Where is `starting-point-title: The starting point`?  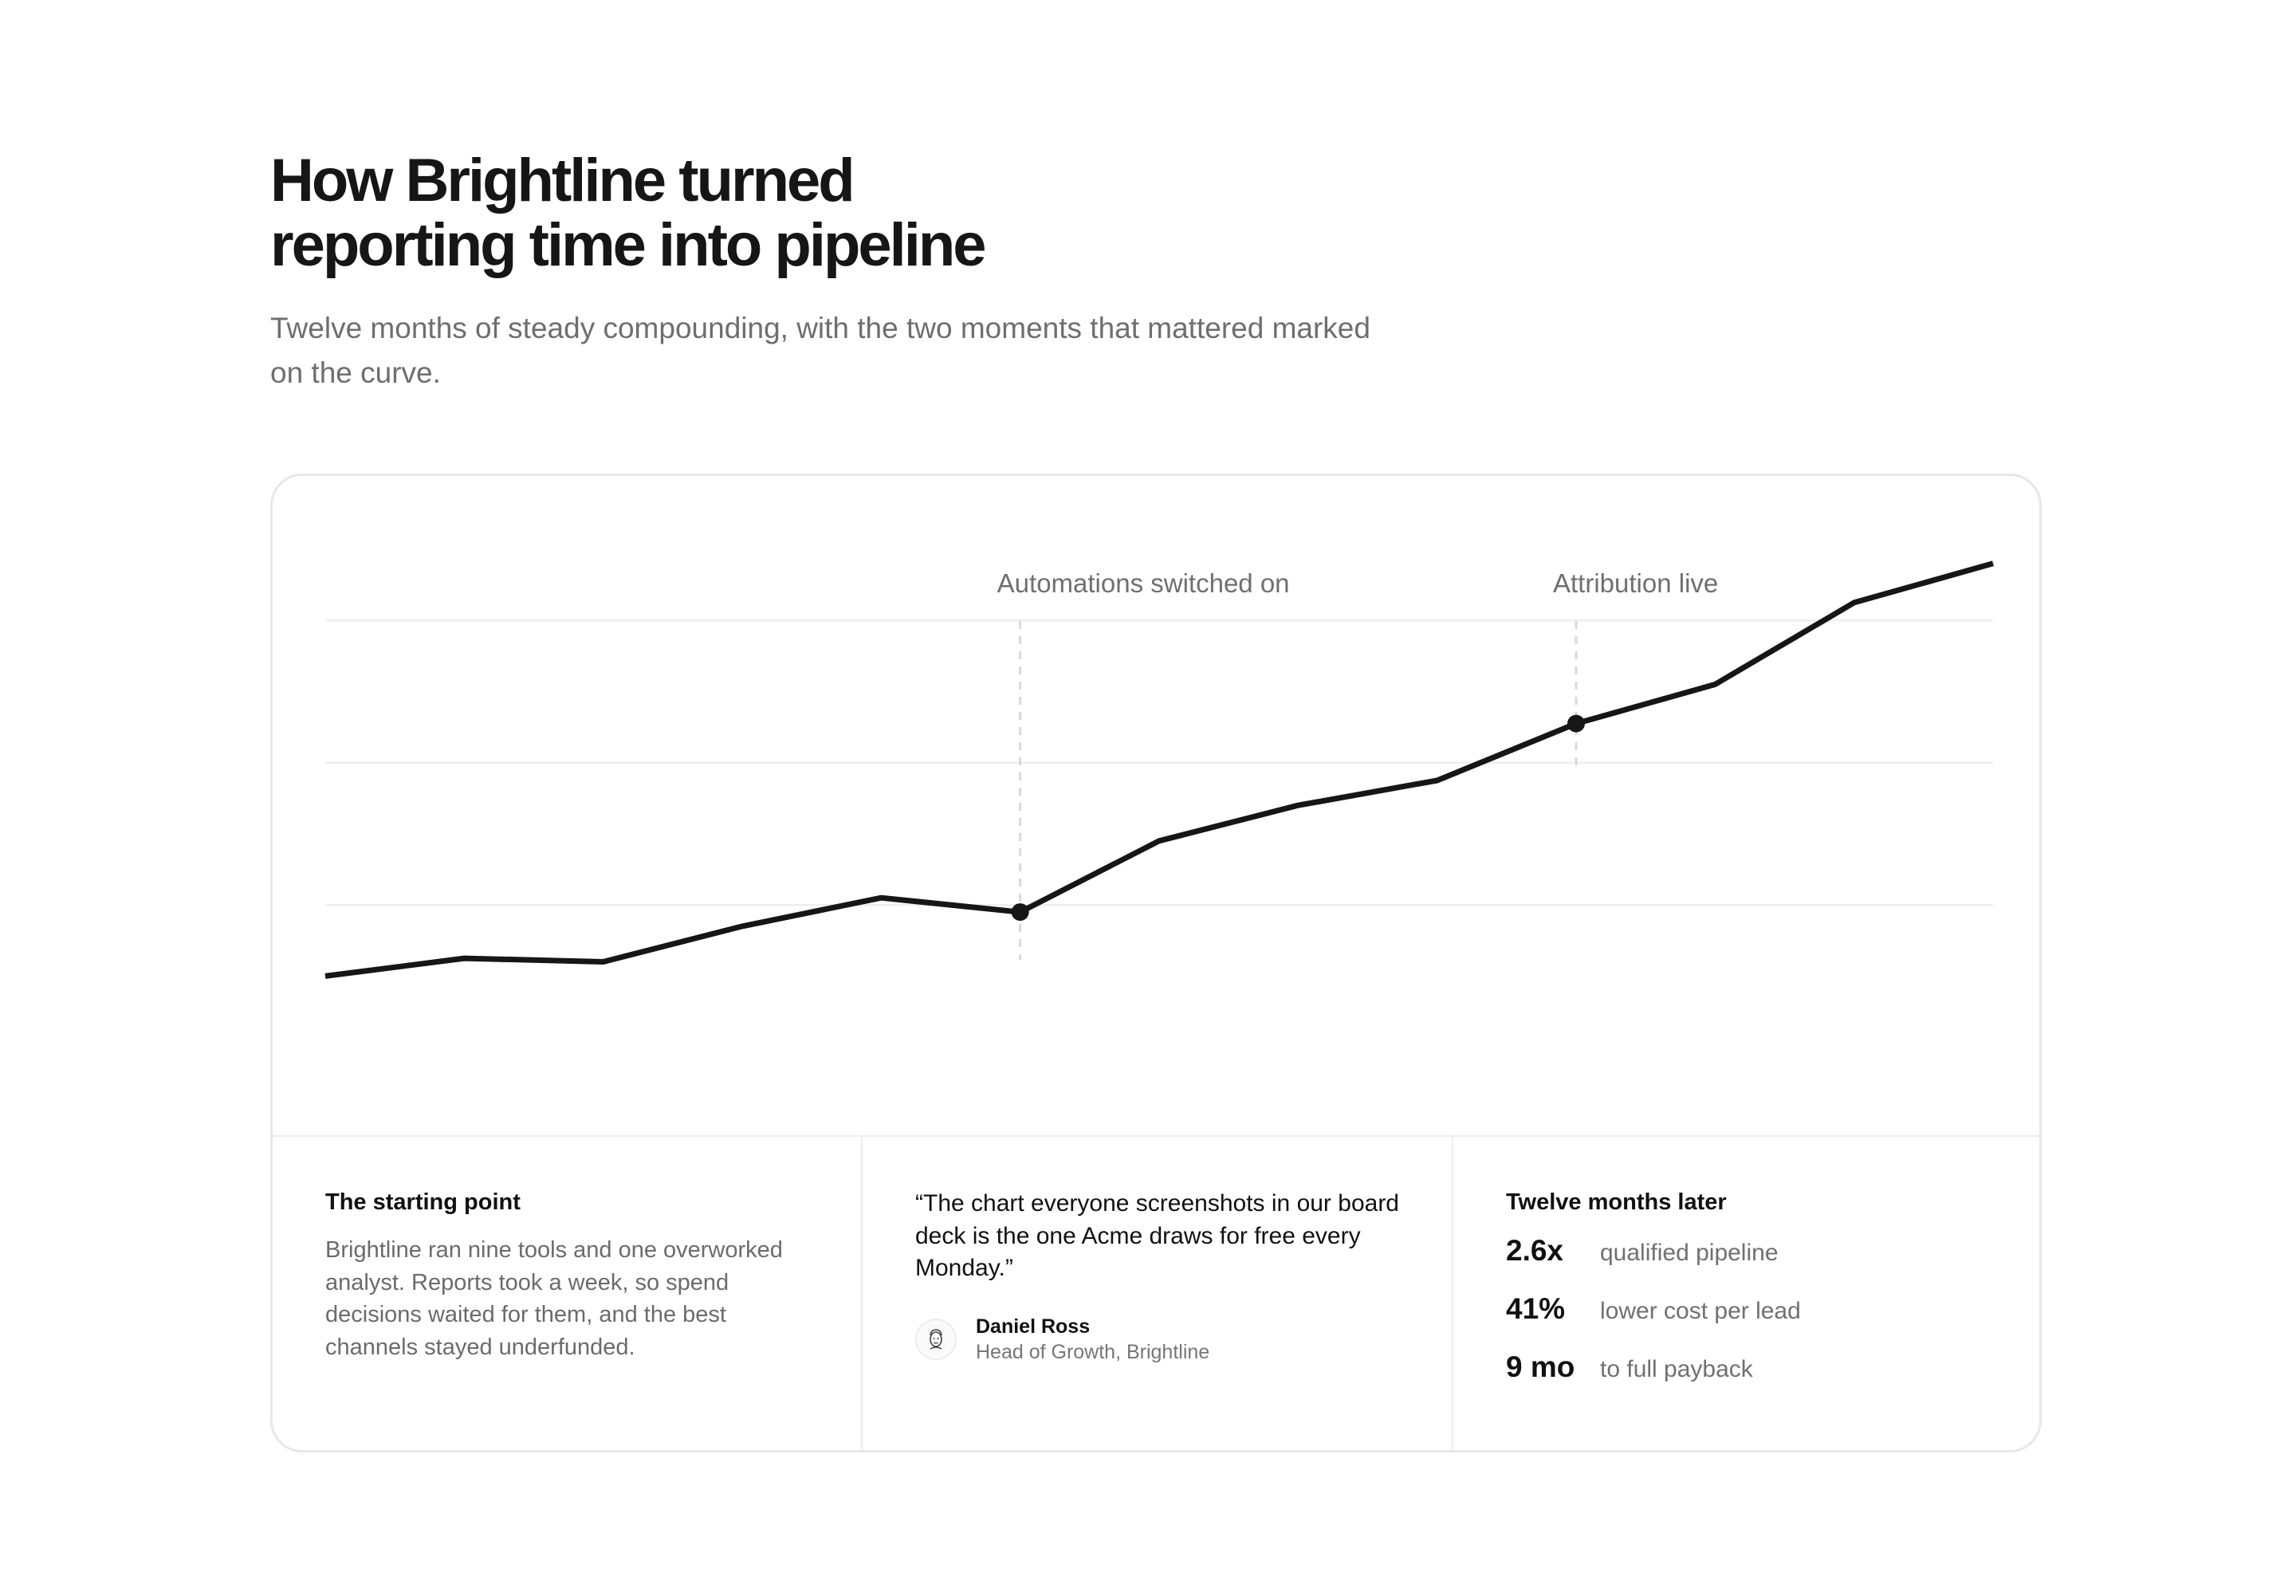
starting-point-title: The starting point is located at coordinates (423, 1202).